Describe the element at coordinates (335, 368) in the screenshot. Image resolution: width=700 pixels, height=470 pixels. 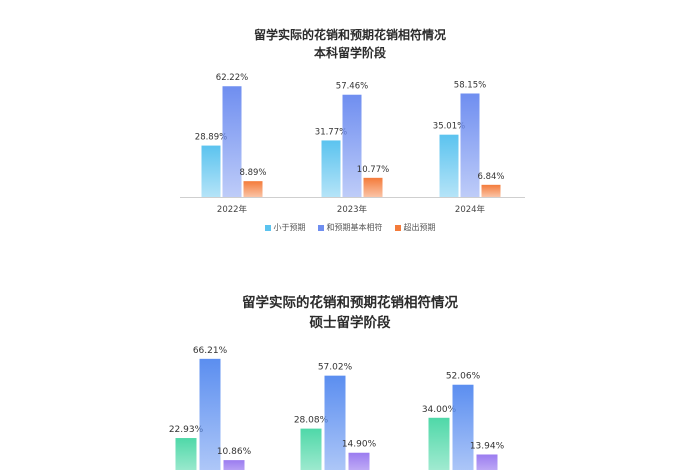
I see `data-label: 57.02%` at that location.